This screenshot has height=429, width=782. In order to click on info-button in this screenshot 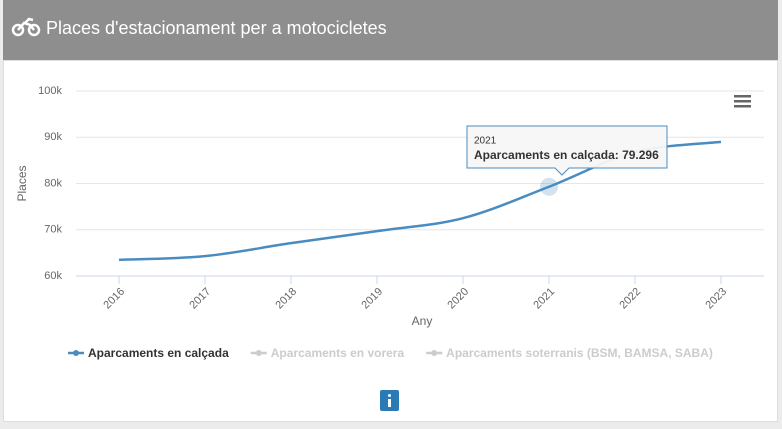, I will do `click(389, 400)`.